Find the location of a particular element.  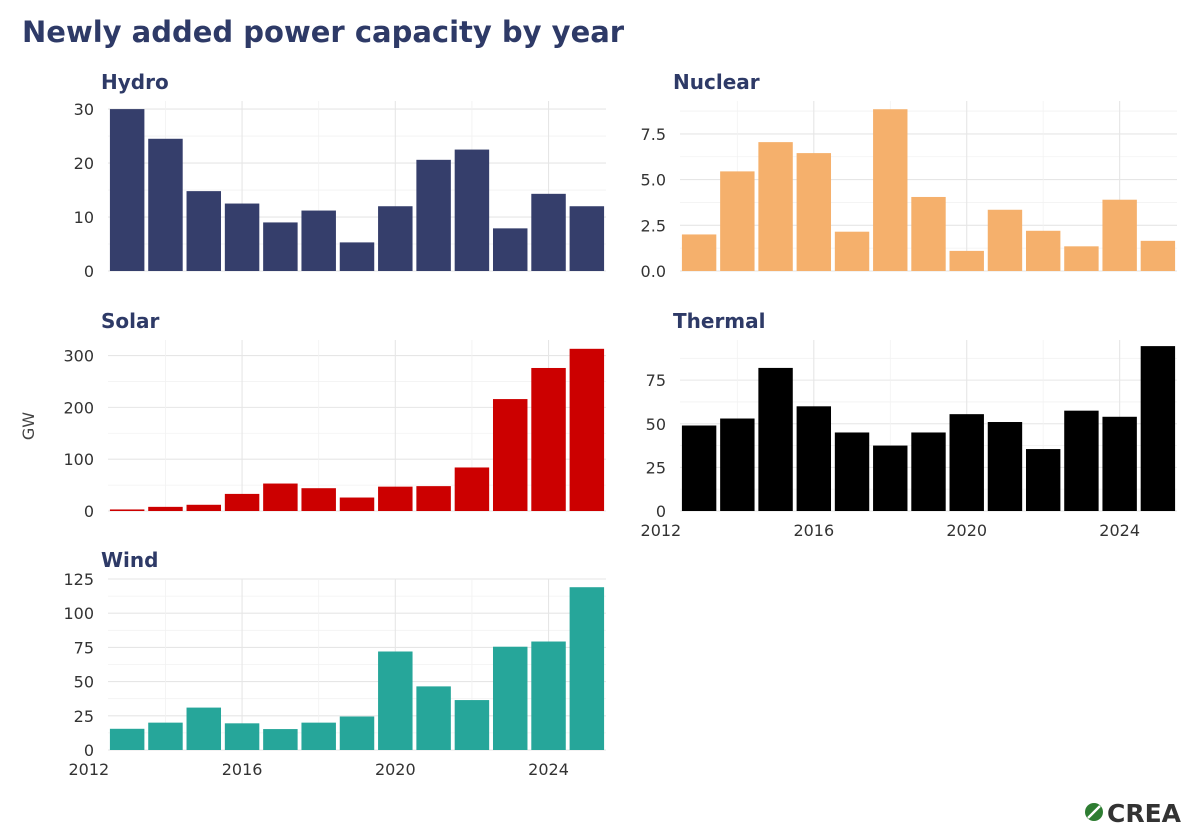

wind-x-tick-label: 2024 is located at coordinates (548, 769).